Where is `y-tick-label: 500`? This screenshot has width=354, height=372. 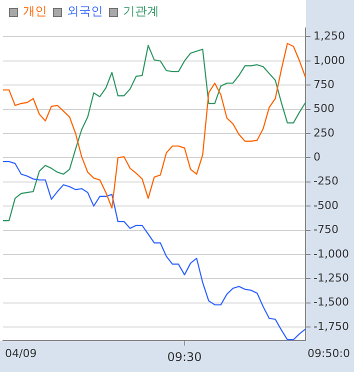 y-tick-label: 500 is located at coordinates (324, 109).